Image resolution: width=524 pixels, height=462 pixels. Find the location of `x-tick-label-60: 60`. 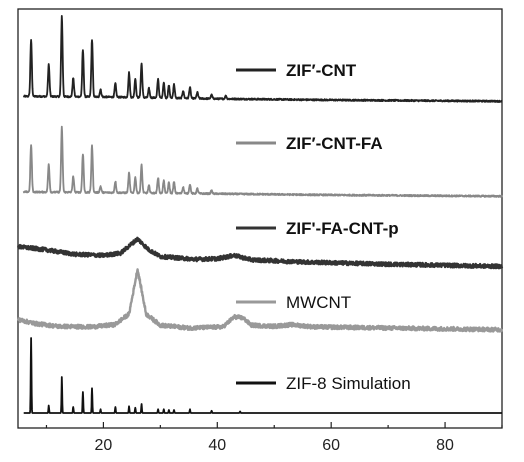

x-tick-label-60: 60 is located at coordinates (331, 445).